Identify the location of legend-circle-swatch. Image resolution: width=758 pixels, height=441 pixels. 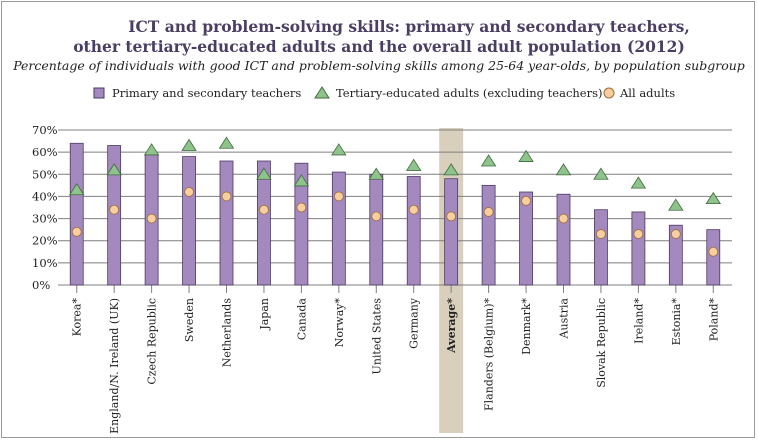
(609, 93).